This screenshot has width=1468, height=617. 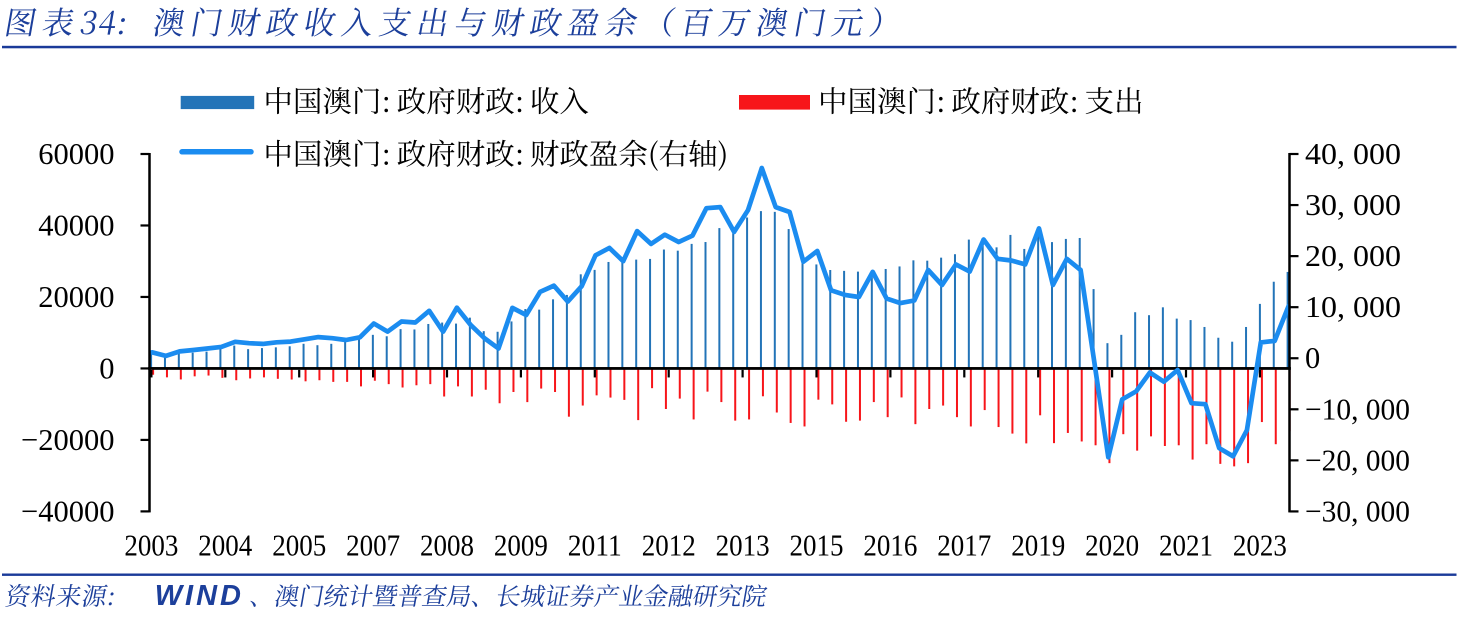 What do you see at coordinates (225, 546) in the screenshot?
I see `svg-text: 2004` at bounding box center [225, 546].